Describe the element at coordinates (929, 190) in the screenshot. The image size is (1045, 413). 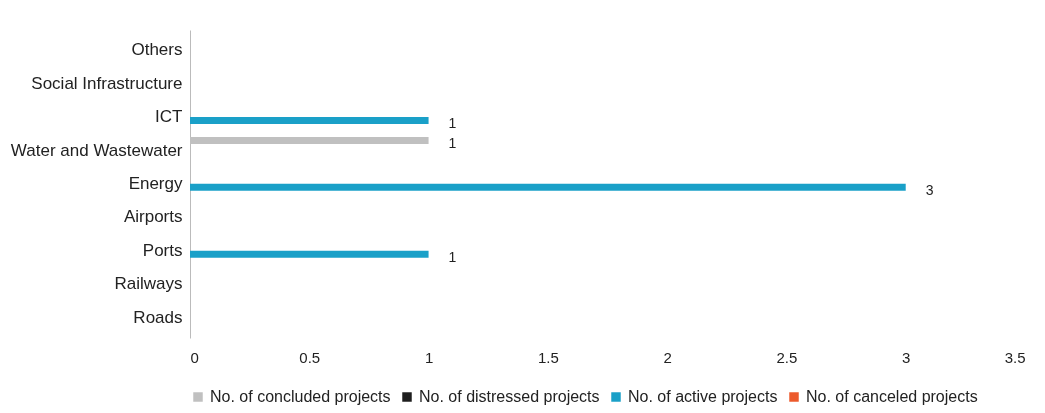
I see `data-label: 3` at that location.